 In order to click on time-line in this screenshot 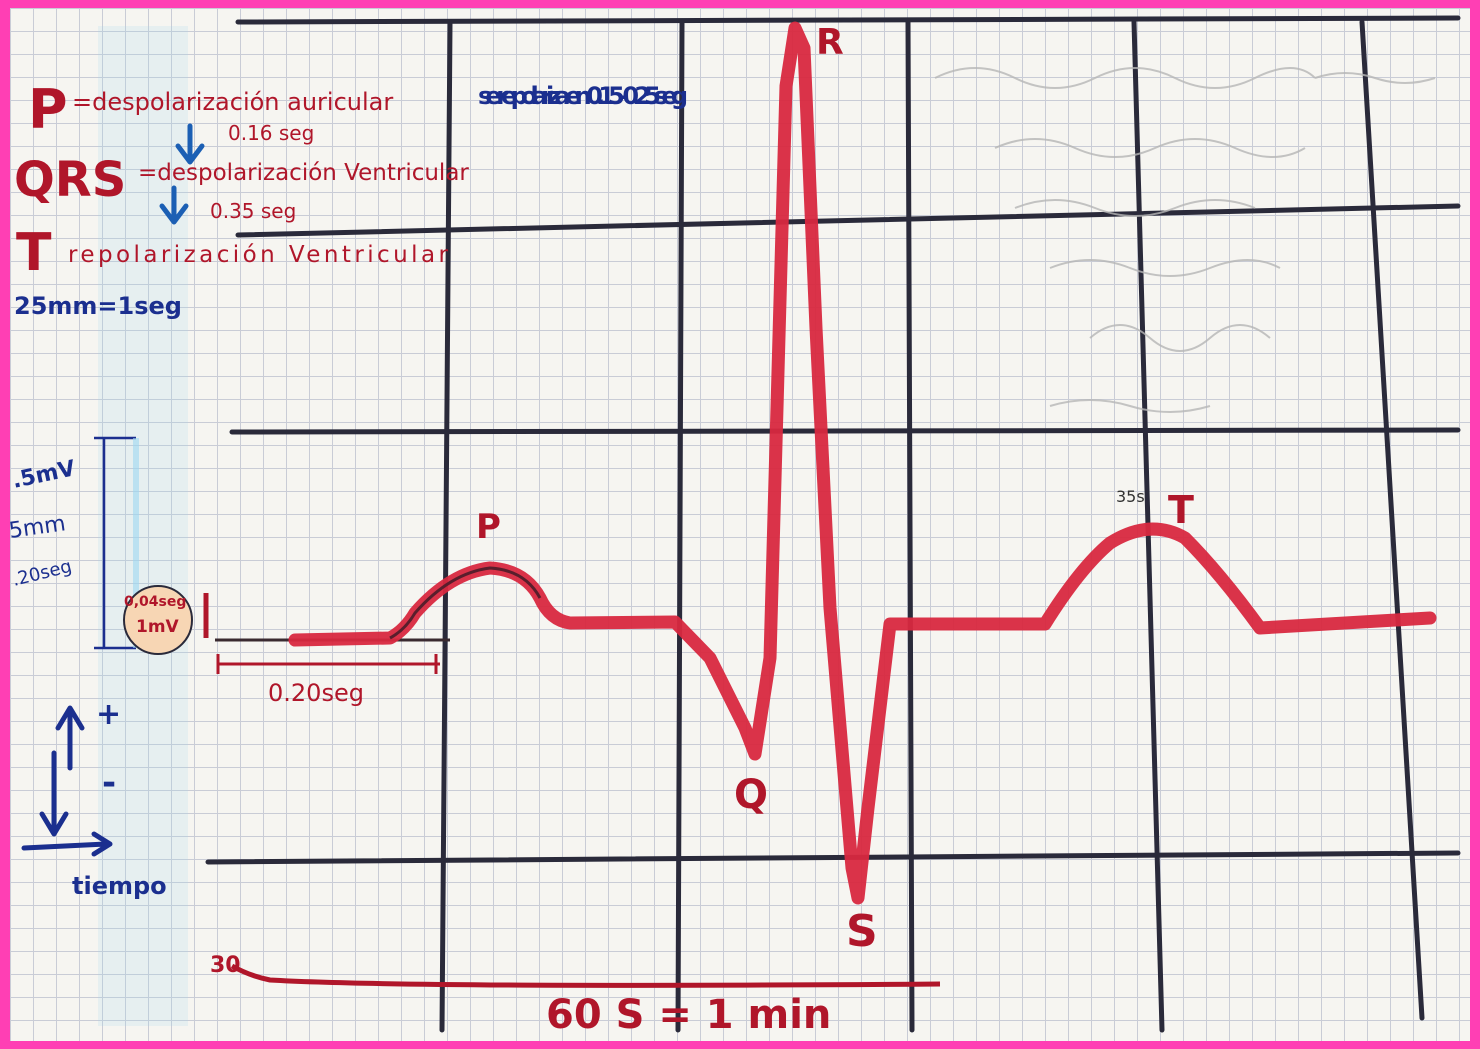, I will do `click(585, 975)`.